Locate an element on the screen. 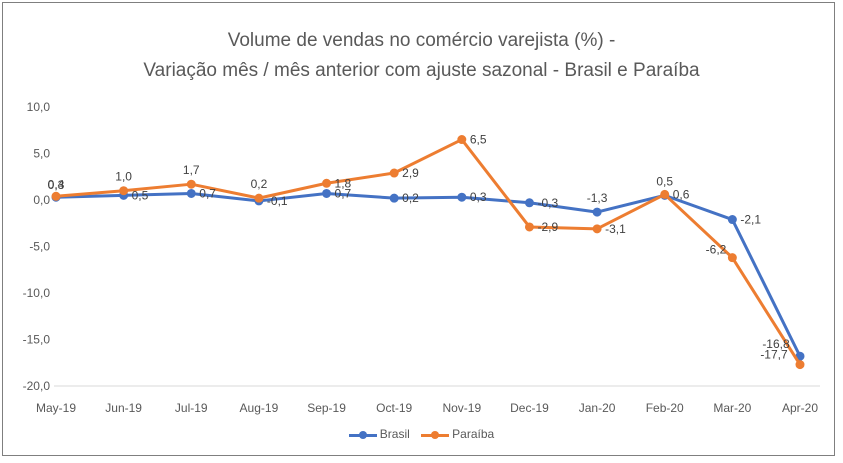  y-tick-label: -10,0 is located at coordinates (37, 293).